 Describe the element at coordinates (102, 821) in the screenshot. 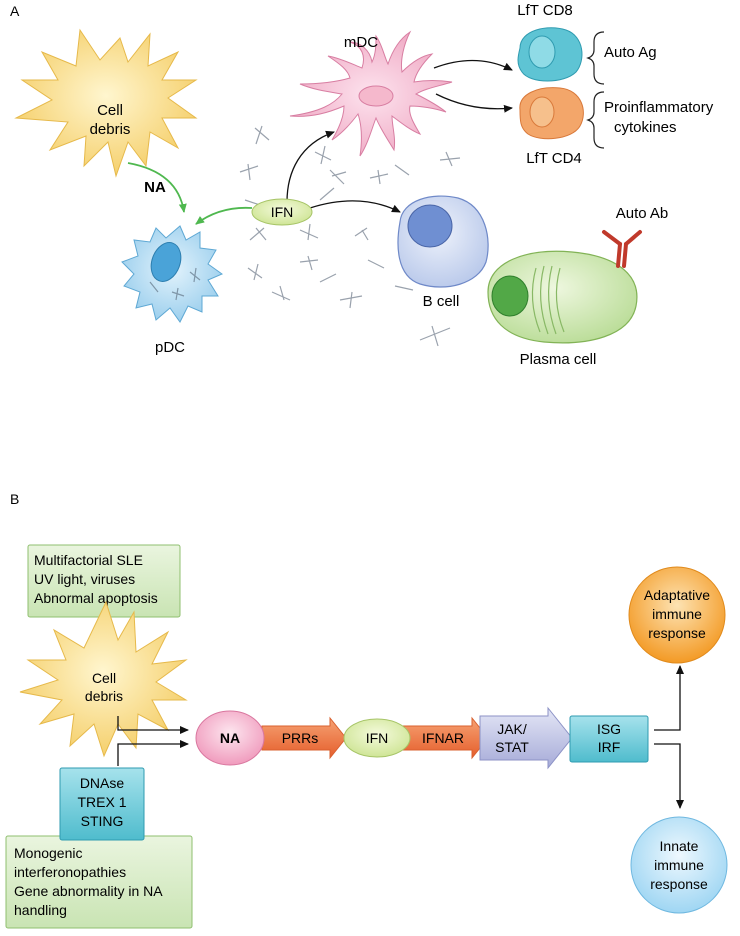

I see `dnase-line3: STING` at that location.